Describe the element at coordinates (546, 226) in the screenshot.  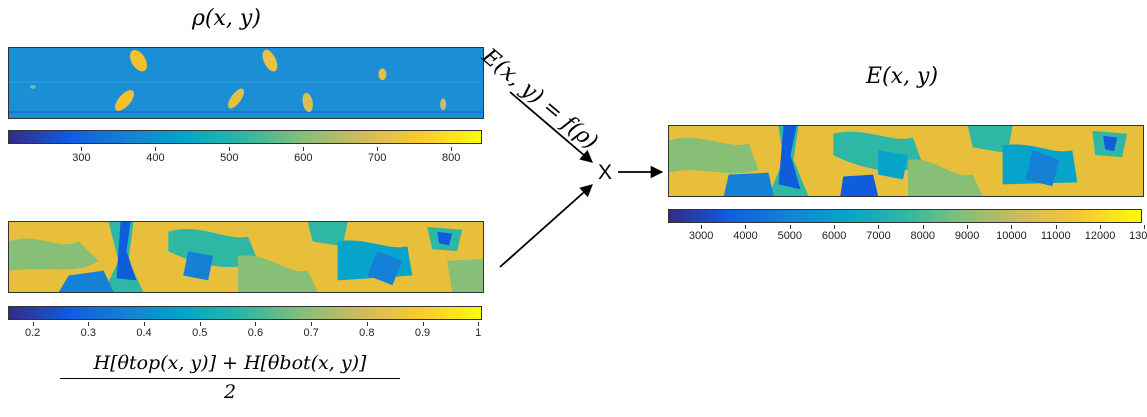
I see `arrow-from-orientation` at that location.